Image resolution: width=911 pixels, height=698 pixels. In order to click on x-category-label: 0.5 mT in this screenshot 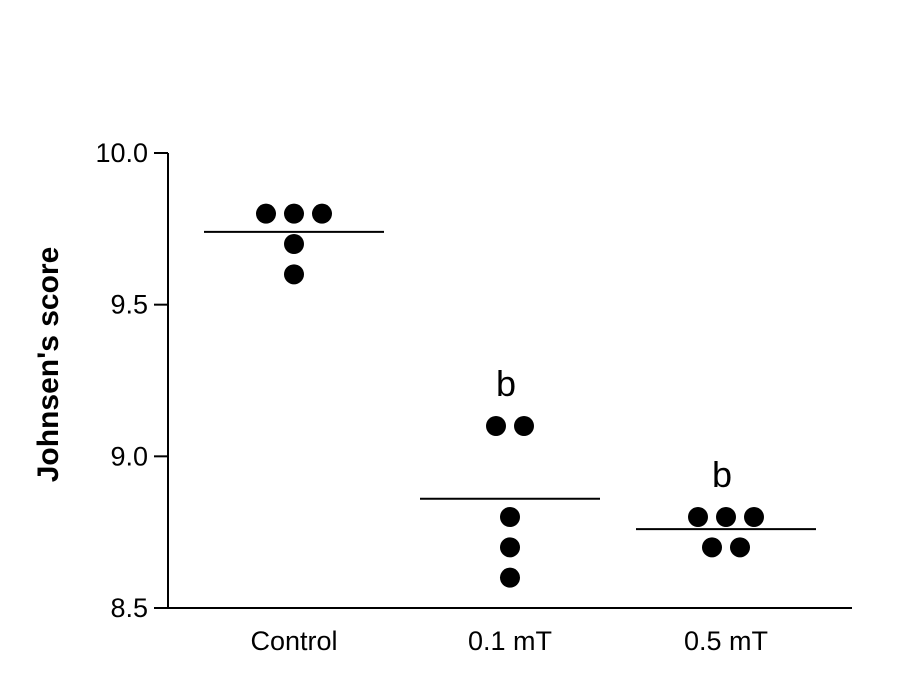, I will do `click(726, 641)`.